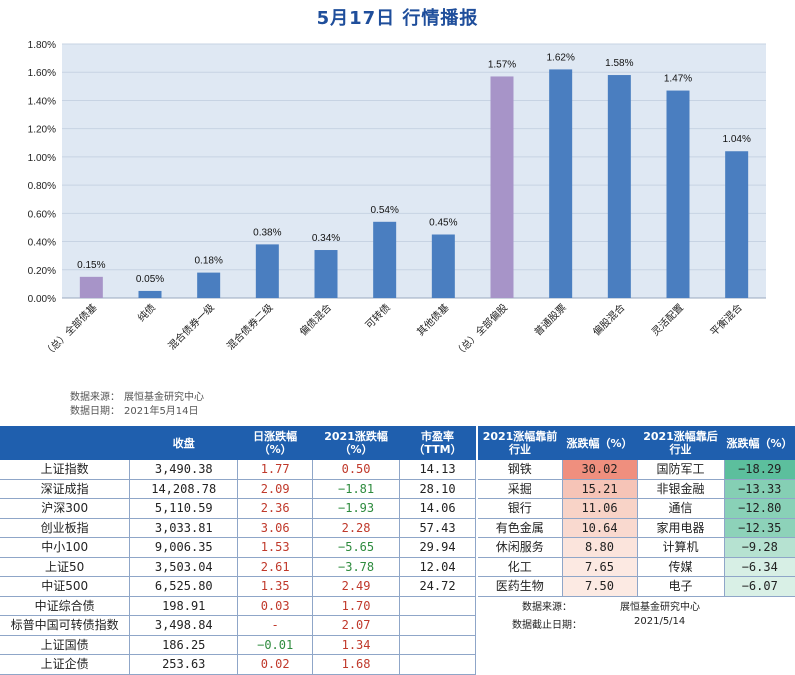 The height and width of the screenshot is (675, 795). Describe the element at coordinates (681, 508) in the screenshot. I see `bottom-industry: 通信` at that location.